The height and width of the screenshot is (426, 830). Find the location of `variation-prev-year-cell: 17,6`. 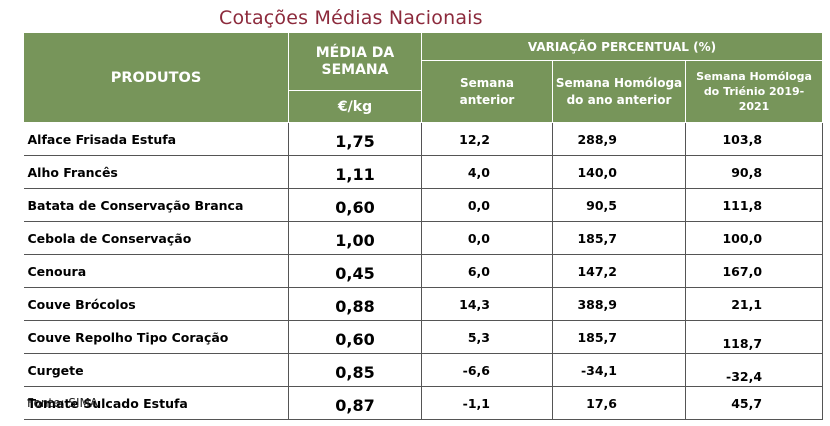

variation-prev-year-cell: 17,6 is located at coordinates (619, 403).